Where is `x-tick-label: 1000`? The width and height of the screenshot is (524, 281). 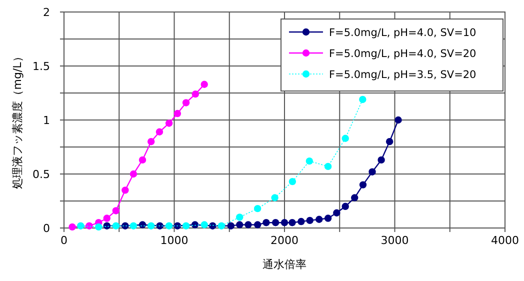
x-tick-label: 1000 is located at coordinates (174, 240).